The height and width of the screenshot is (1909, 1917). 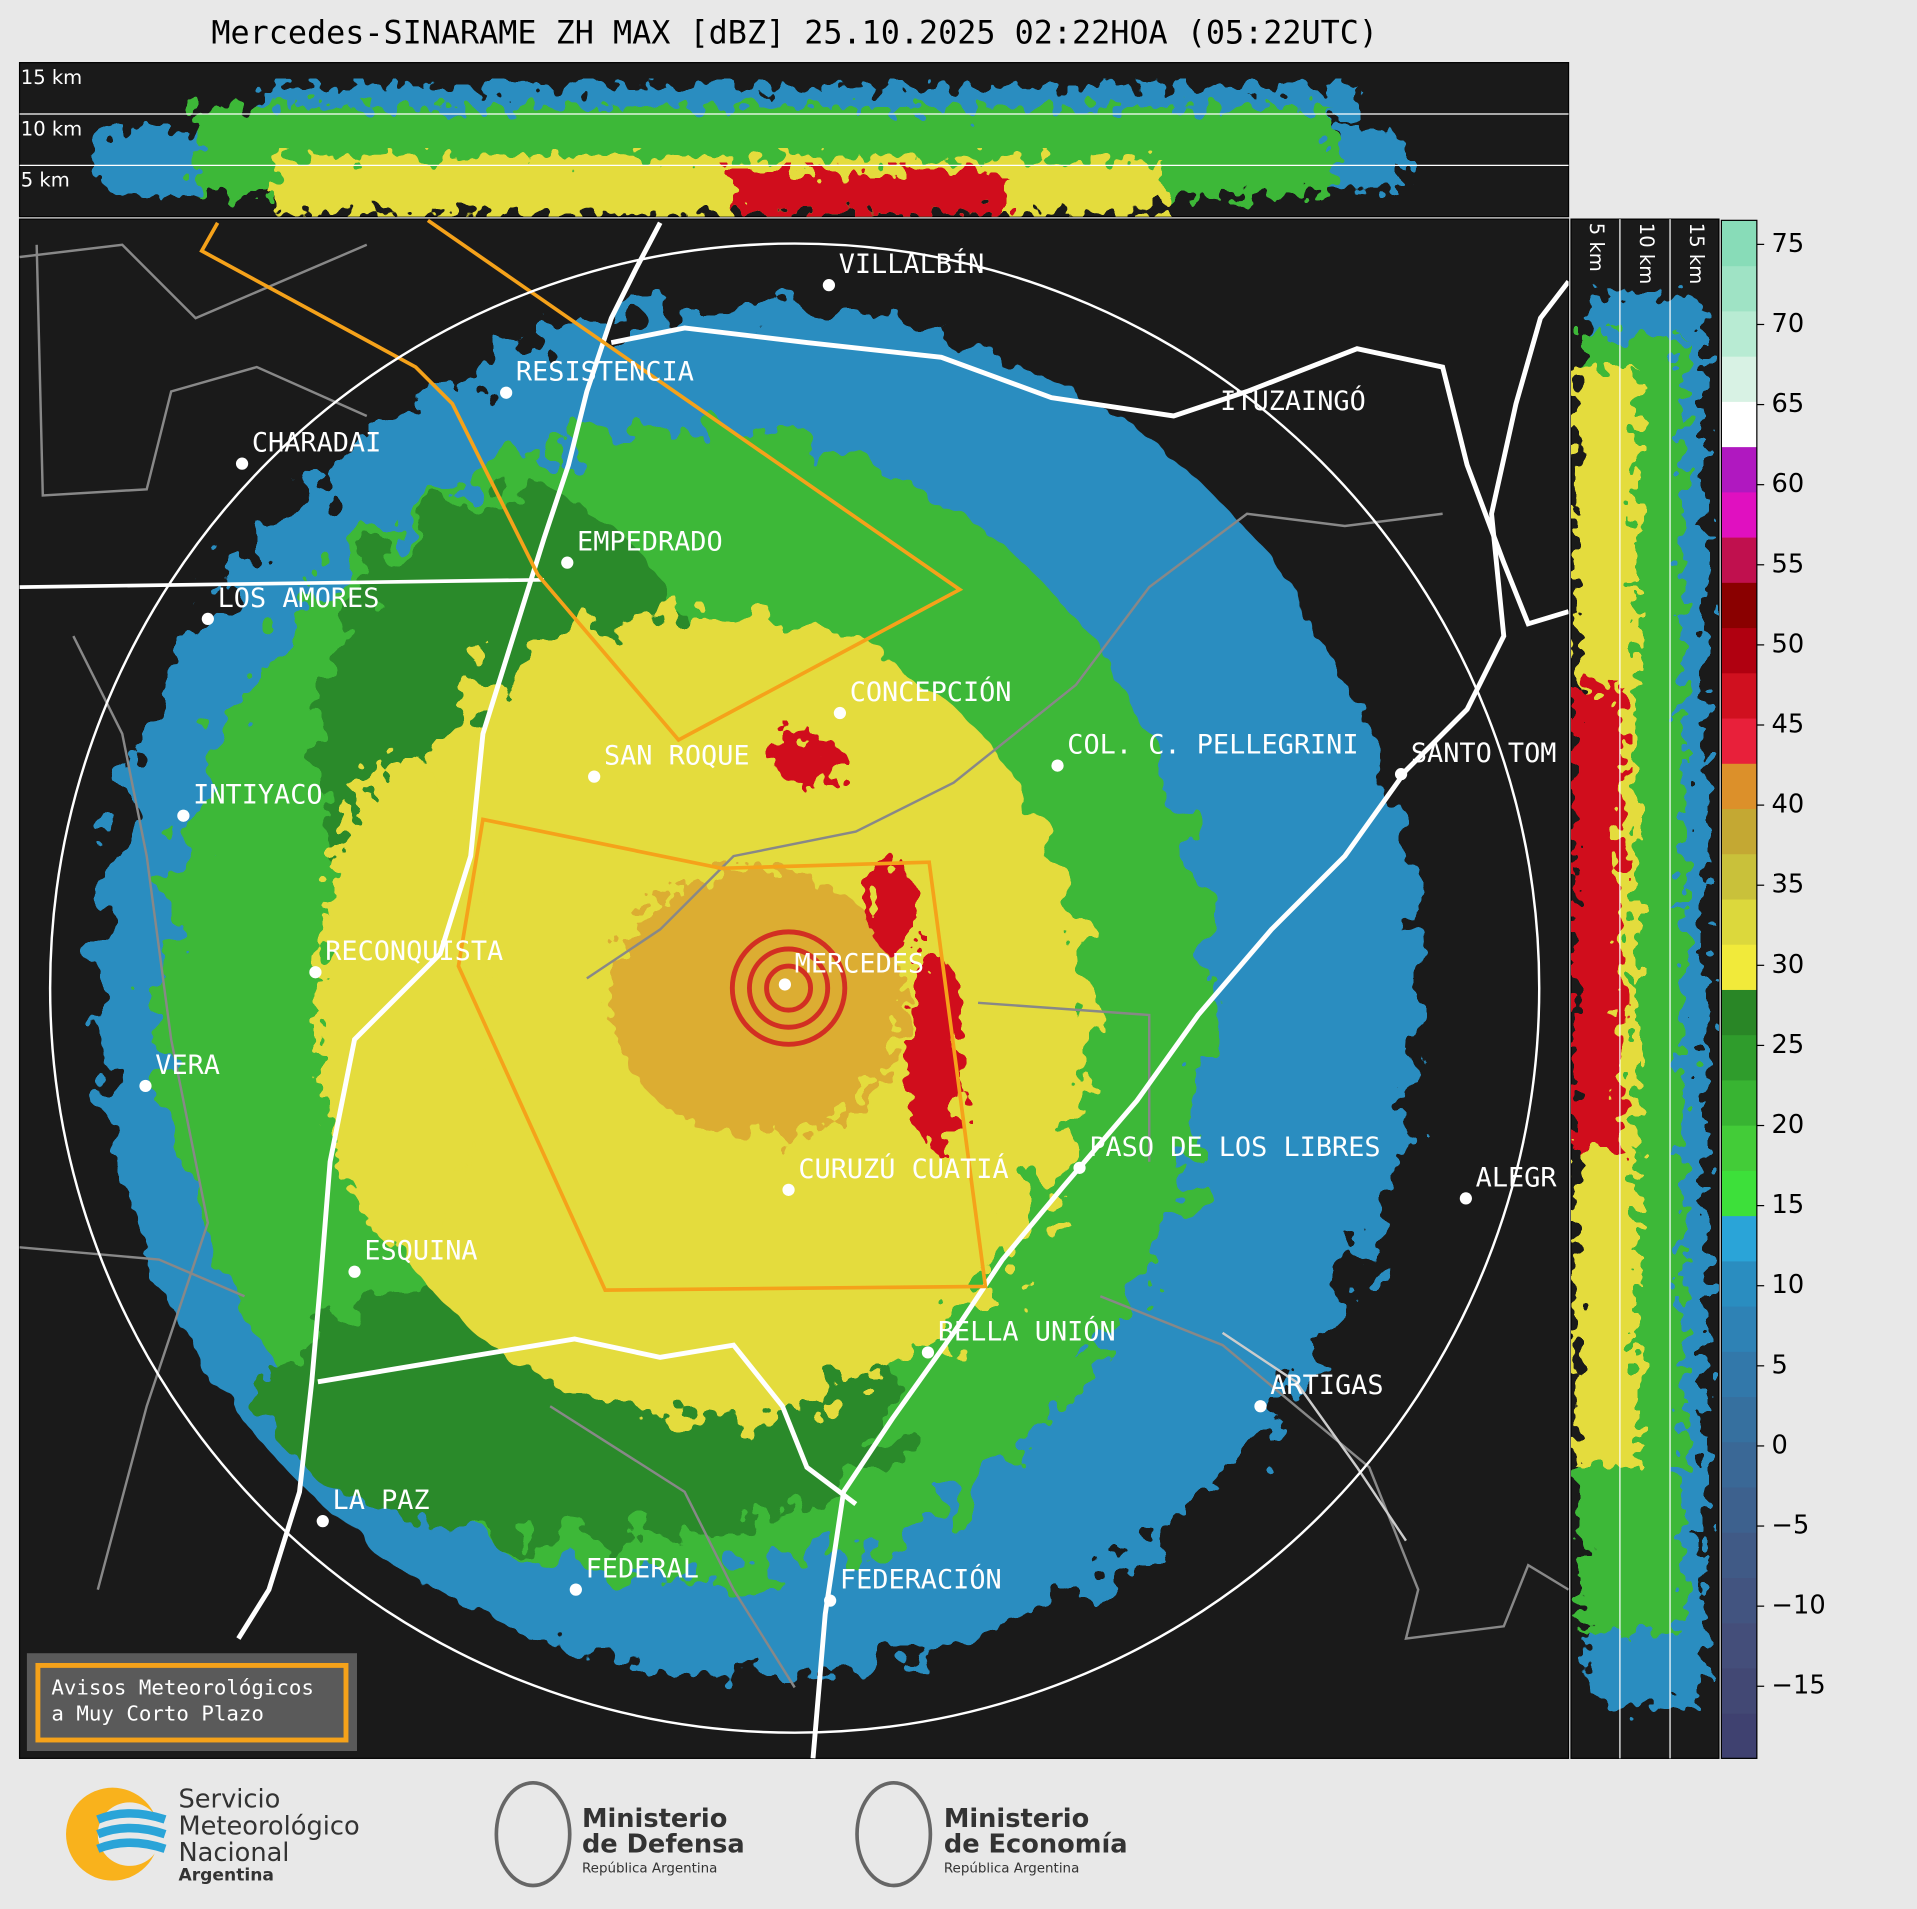 I want to click on colorbar-tick-label: 10, so click(x=1788, y=1285).